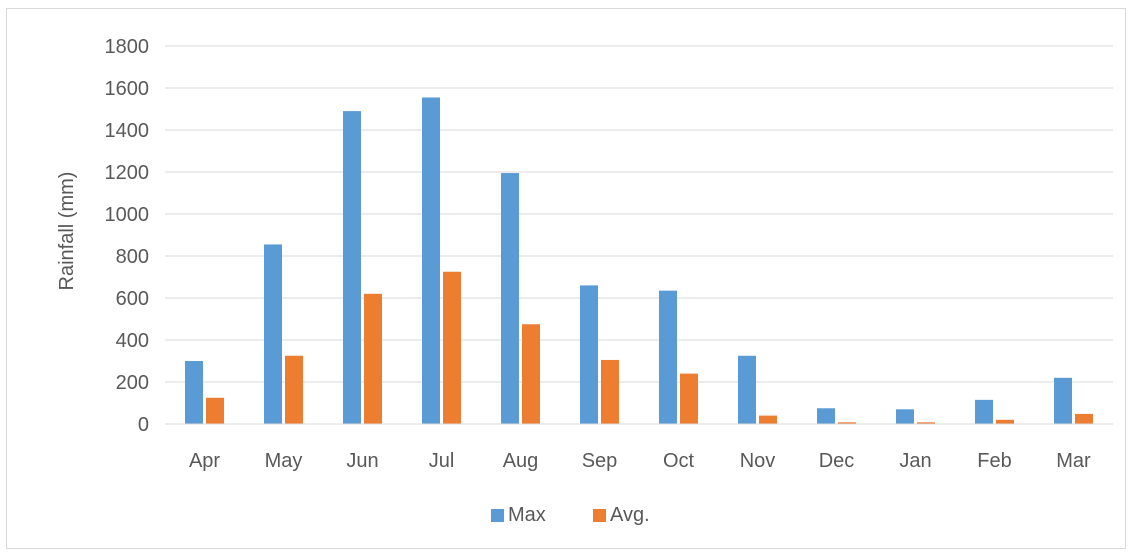 The height and width of the screenshot is (555, 1132). Describe the element at coordinates (510, 298) in the screenshot. I see `bar-max-aug` at that location.